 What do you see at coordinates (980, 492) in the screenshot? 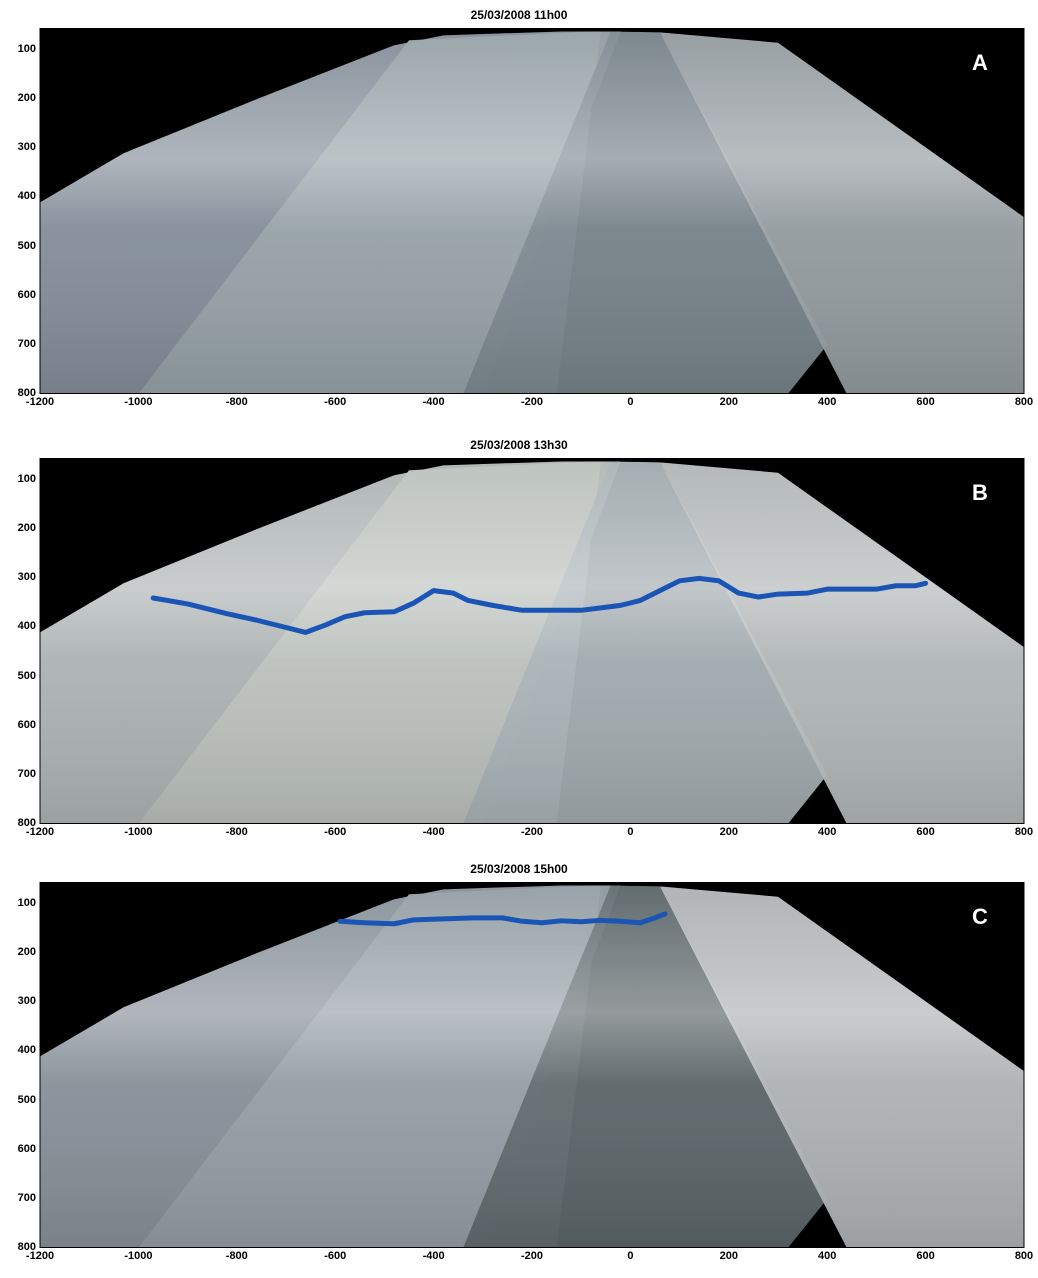
I see `panel-letter: B` at bounding box center [980, 492].